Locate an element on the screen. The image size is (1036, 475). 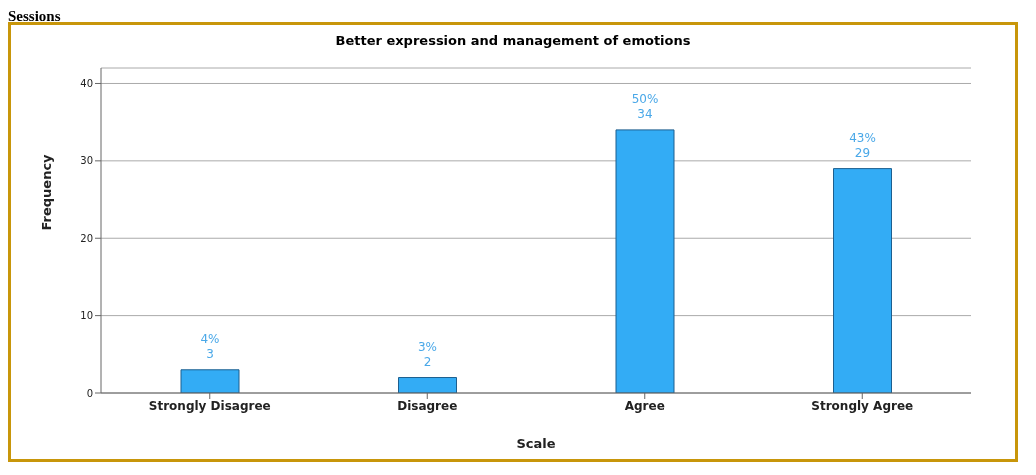
x-tick-label: Strongly Agree is located at coordinates (862, 405).